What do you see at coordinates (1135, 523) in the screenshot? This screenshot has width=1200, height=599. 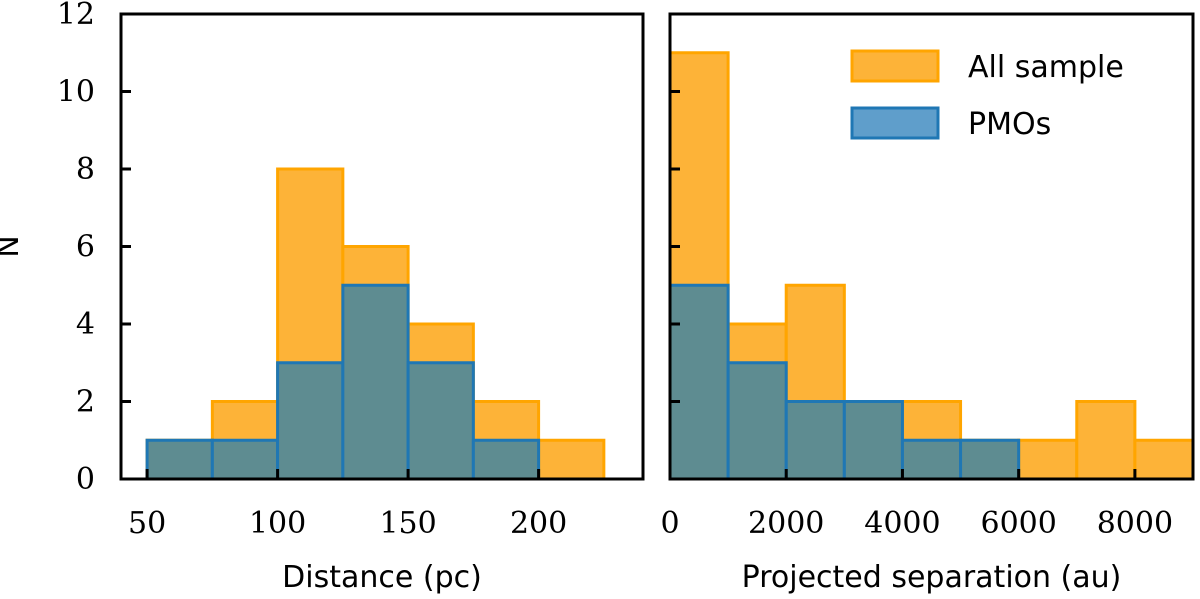 I see `x-tick-label: 8000` at bounding box center [1135, 523].